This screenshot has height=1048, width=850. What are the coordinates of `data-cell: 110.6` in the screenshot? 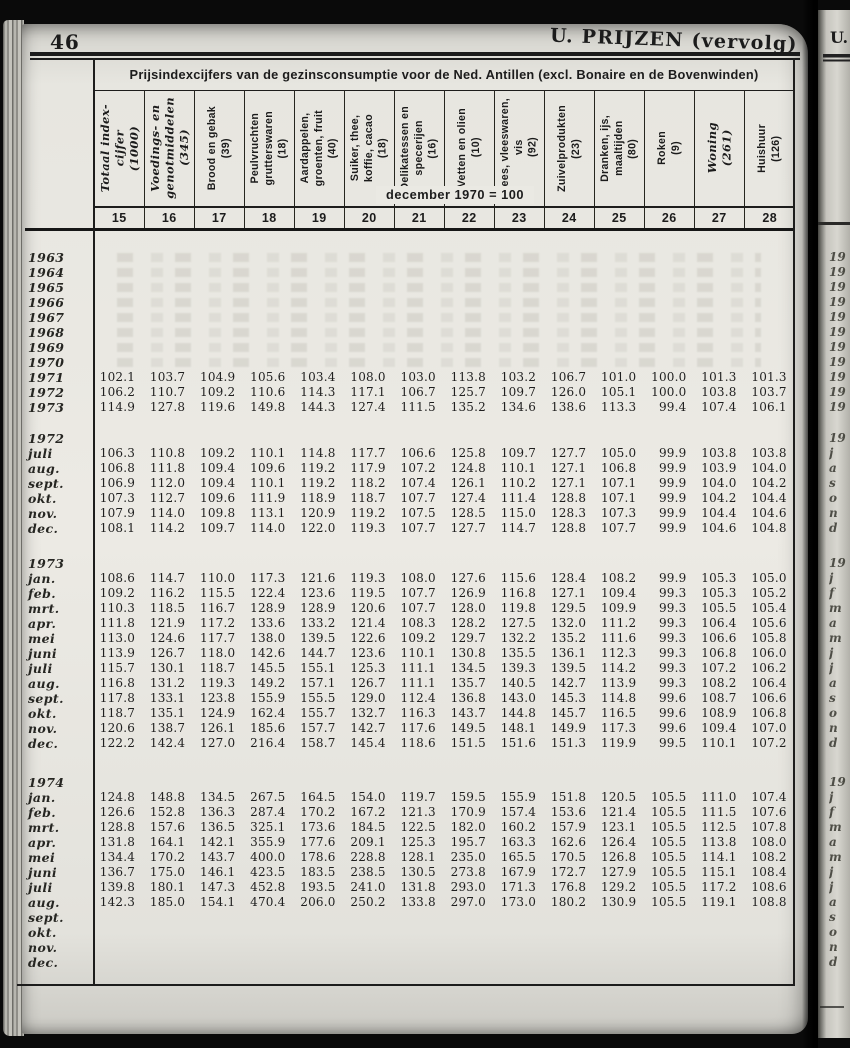 It's located at (268, 392).